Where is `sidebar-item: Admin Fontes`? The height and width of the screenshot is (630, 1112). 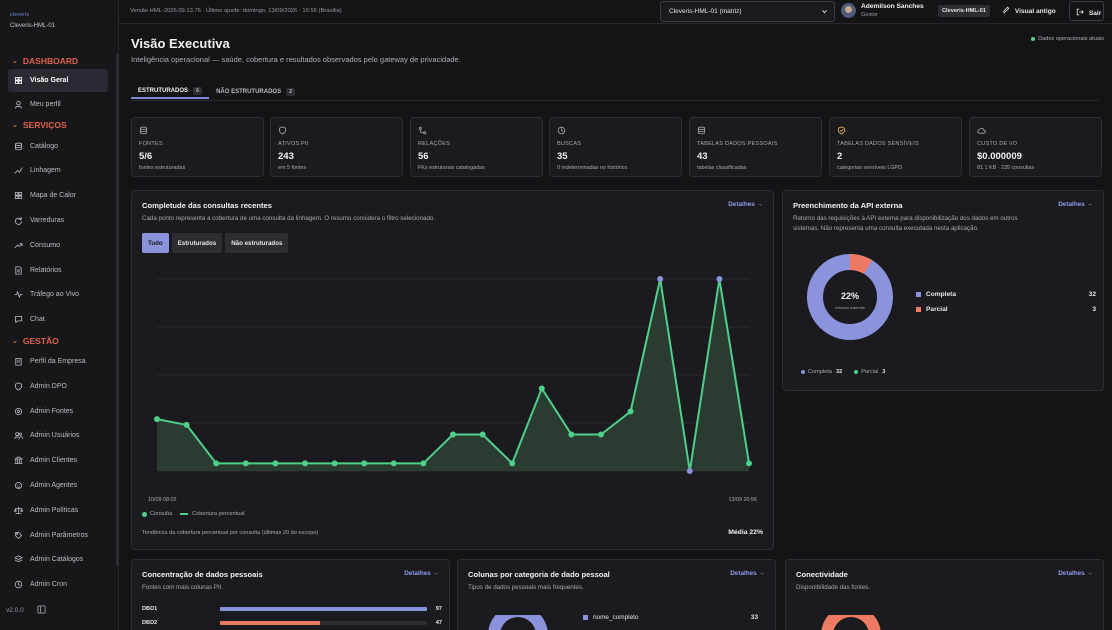
sidebar-item: Admin Fontes is located at coordinates (58, 411).